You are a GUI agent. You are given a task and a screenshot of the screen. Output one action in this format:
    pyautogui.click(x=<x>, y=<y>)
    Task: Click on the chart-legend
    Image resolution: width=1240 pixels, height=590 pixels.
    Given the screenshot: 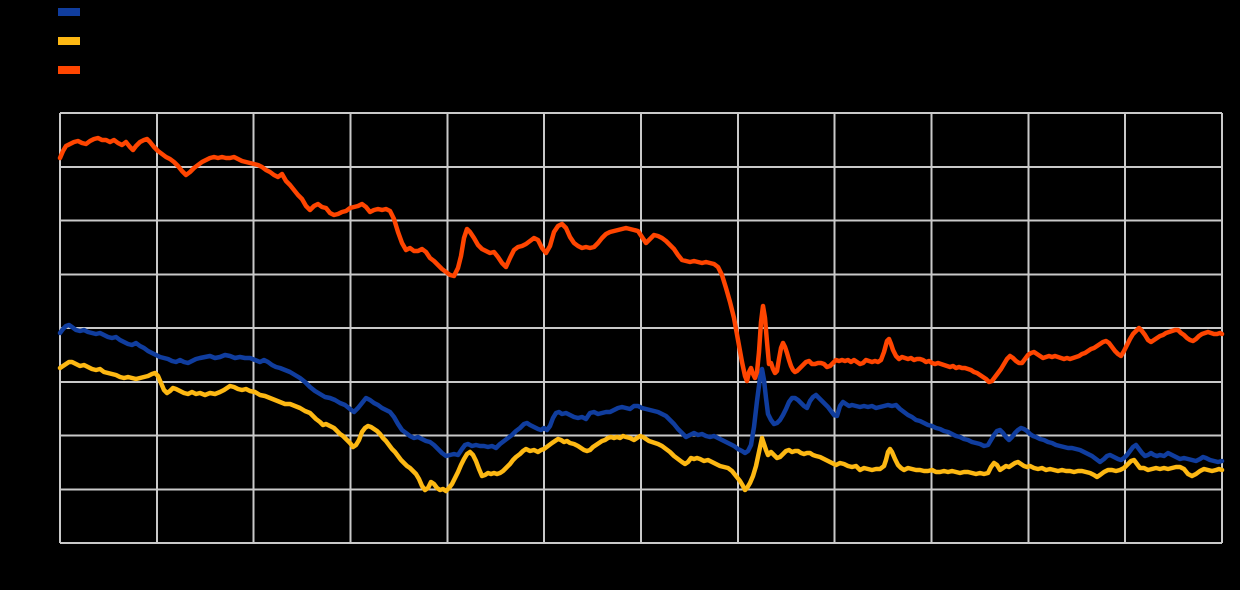 What is the action you would take?
    pyautogui.click(x=60, y=45)
    